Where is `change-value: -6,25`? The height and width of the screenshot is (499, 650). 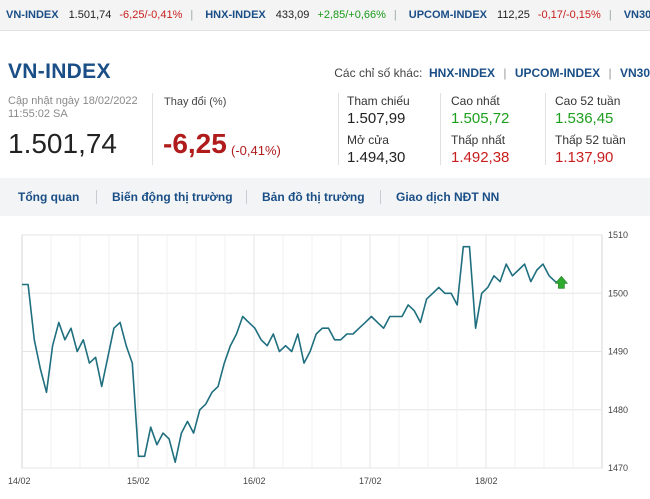
change-value: -6,25 is located at coordinates (195, 143).